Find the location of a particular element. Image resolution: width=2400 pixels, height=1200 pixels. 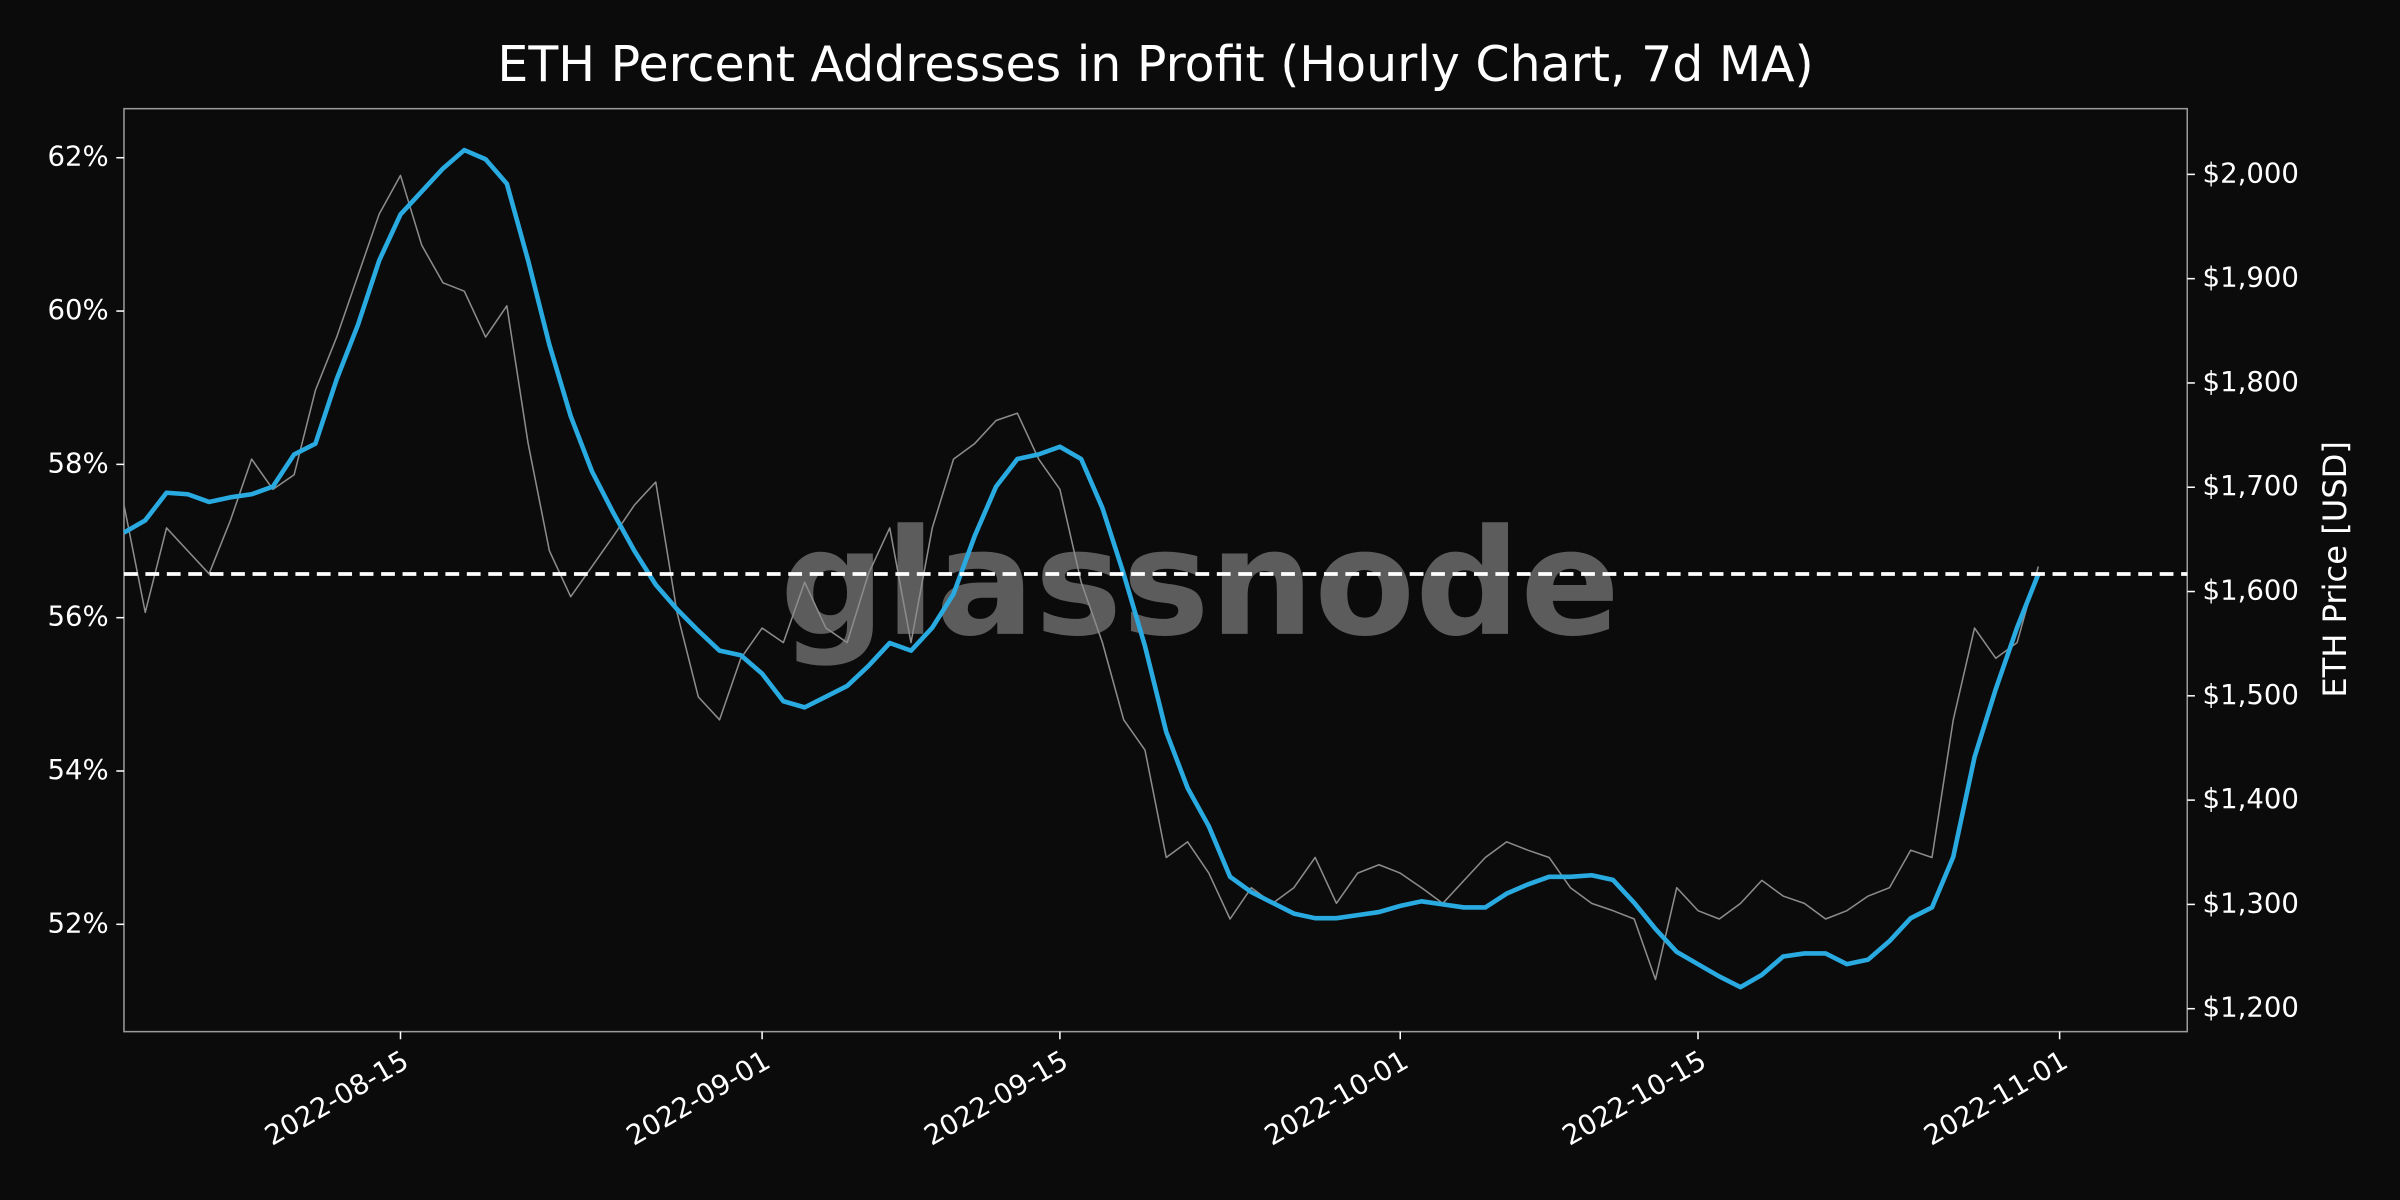

y-tick-label: 60% is located at coordinates (77, 310).